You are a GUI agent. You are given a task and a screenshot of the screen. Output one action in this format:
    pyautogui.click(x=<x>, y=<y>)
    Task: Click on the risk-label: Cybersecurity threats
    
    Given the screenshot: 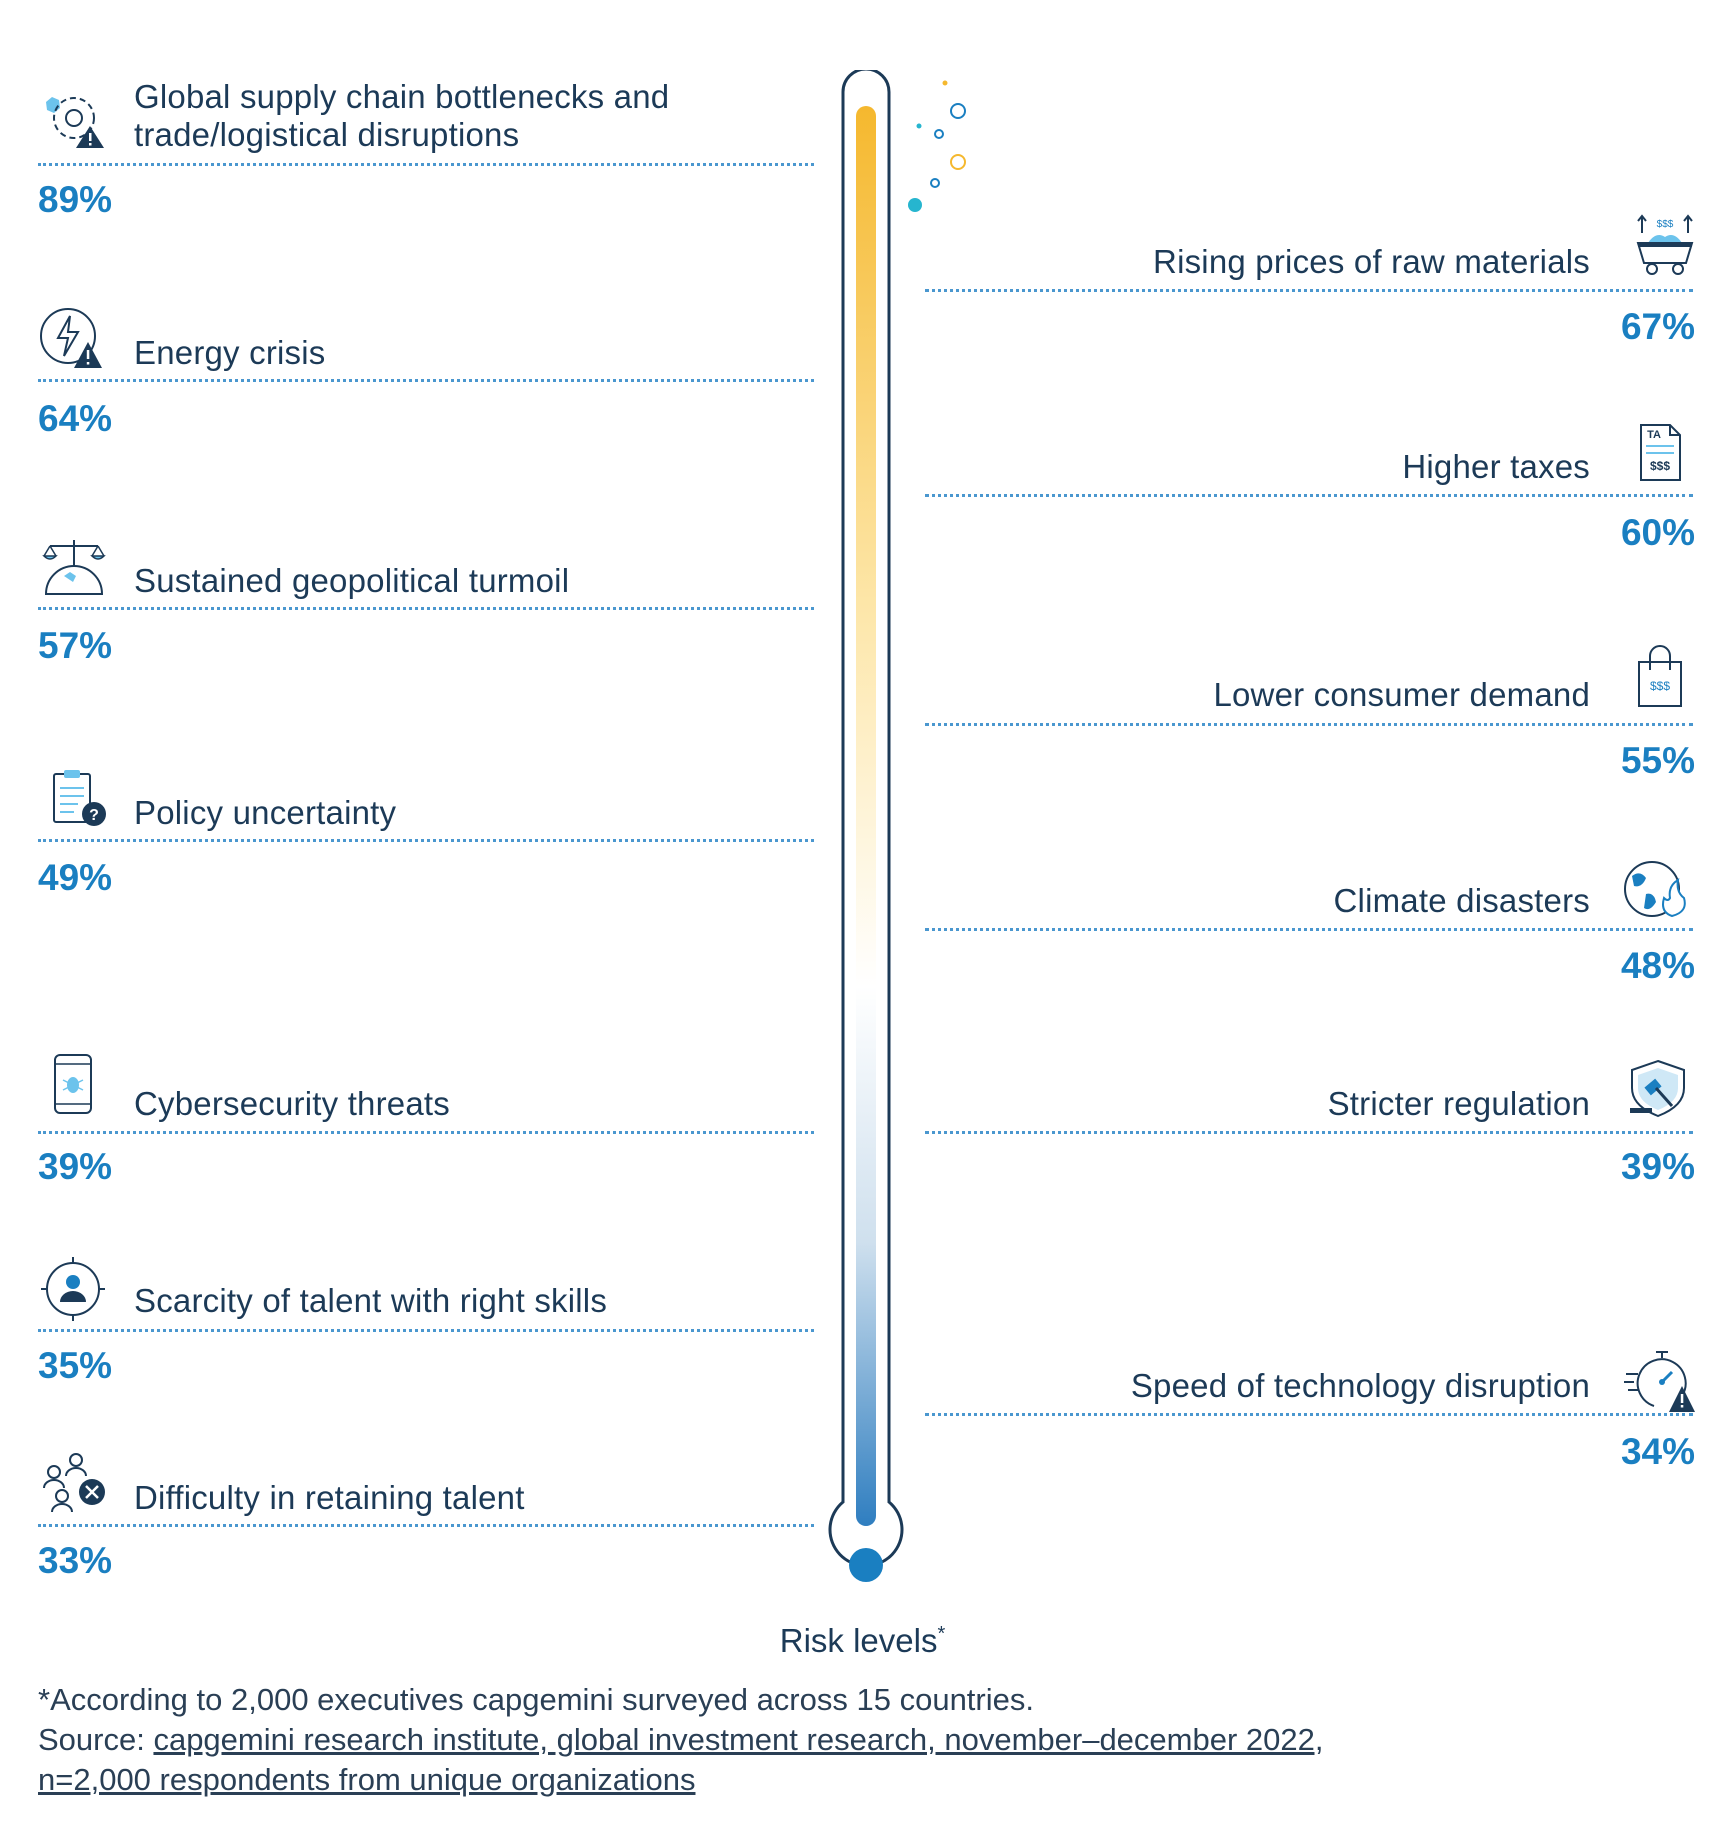 What is the action you would take?
    pyautogui.click(x=292, y=1104)
    